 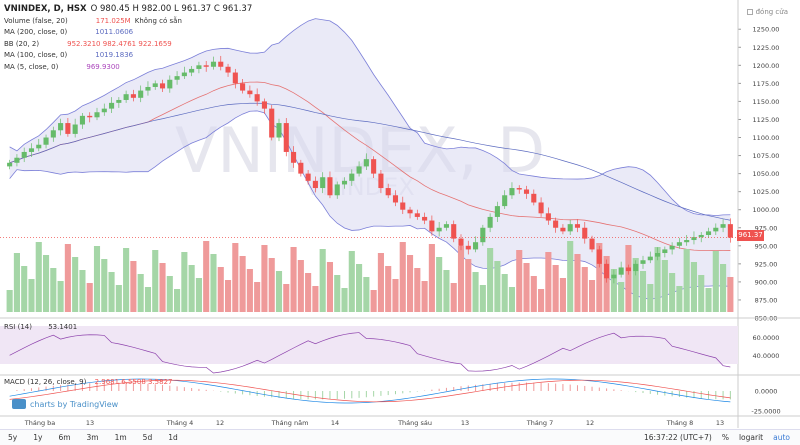 What do you see at coordinates (13, 437) in the screenshot?
I see `range-button-5y: 5y` at bounding box center [13, 437].